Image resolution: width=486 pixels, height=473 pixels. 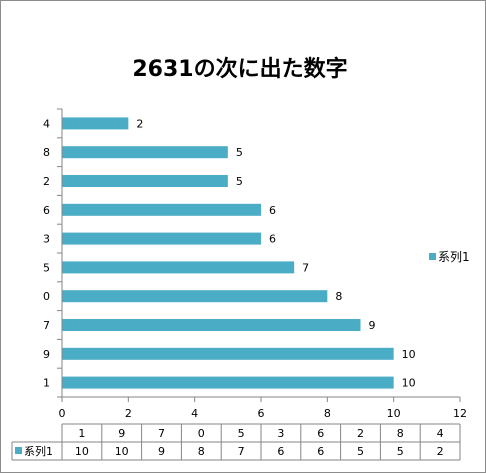 What do you see at coordinates (440, 451) in the screenshot?
I see `table-value-cell: 2` at bounding box center [440, 451].